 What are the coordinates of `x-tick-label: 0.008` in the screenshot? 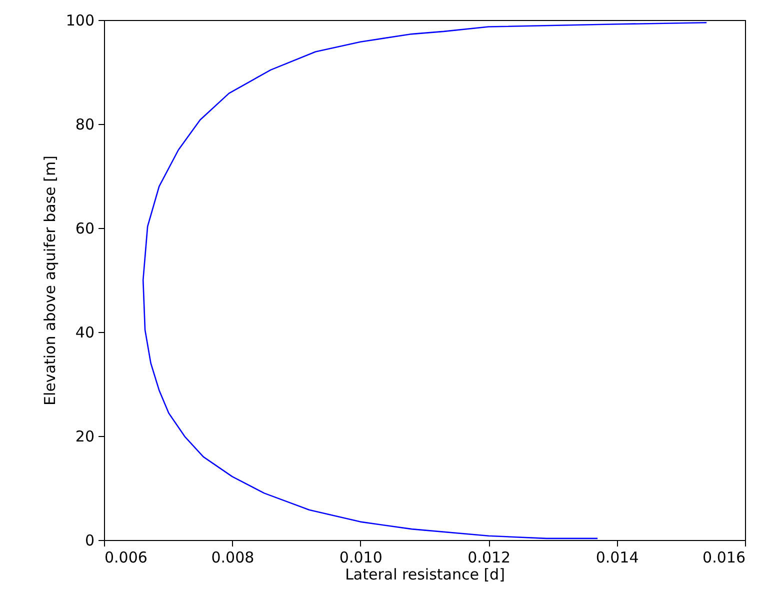 It's located at (232, 557).